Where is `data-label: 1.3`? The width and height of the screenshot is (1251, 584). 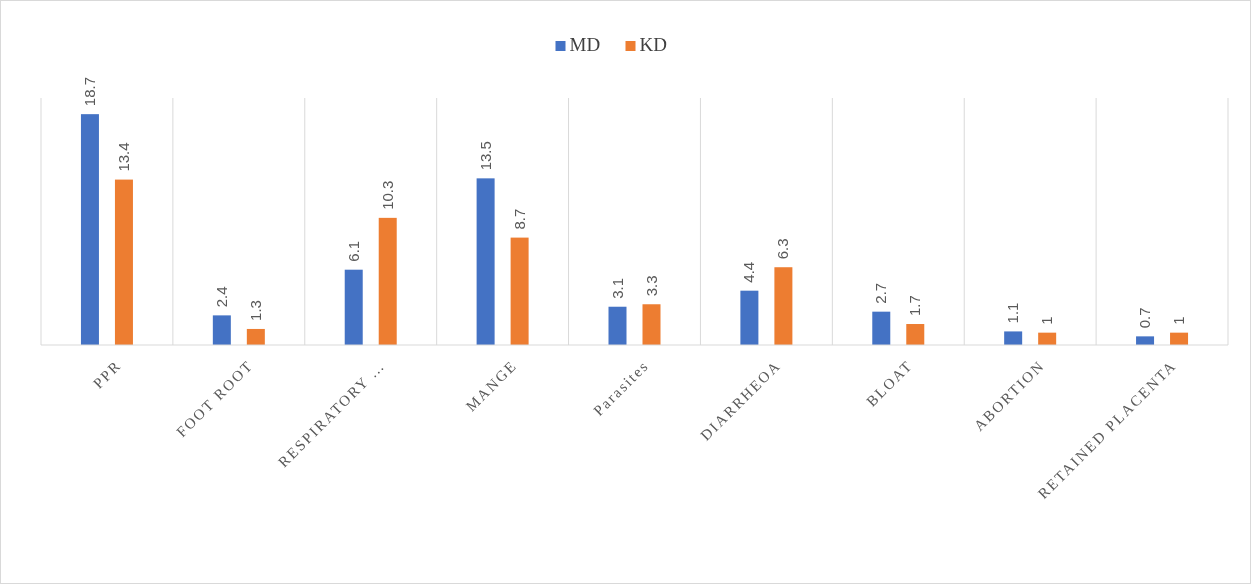 data-label: 1.3 is located at coordinates (255, 310).